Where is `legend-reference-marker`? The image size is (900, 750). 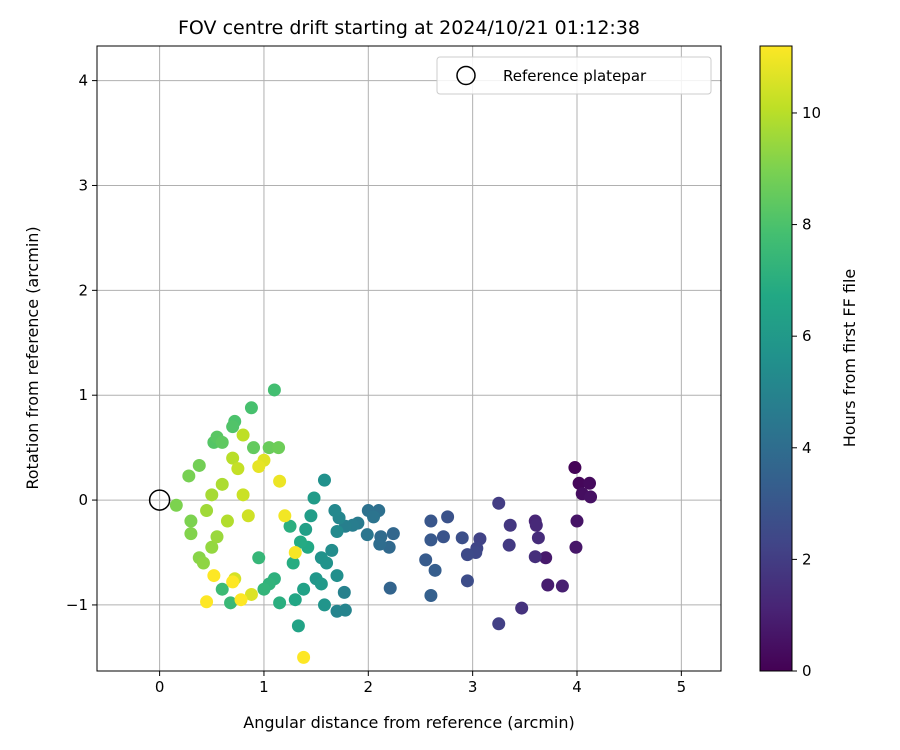
legend-reference-marker is located at coordinates (466, 75).